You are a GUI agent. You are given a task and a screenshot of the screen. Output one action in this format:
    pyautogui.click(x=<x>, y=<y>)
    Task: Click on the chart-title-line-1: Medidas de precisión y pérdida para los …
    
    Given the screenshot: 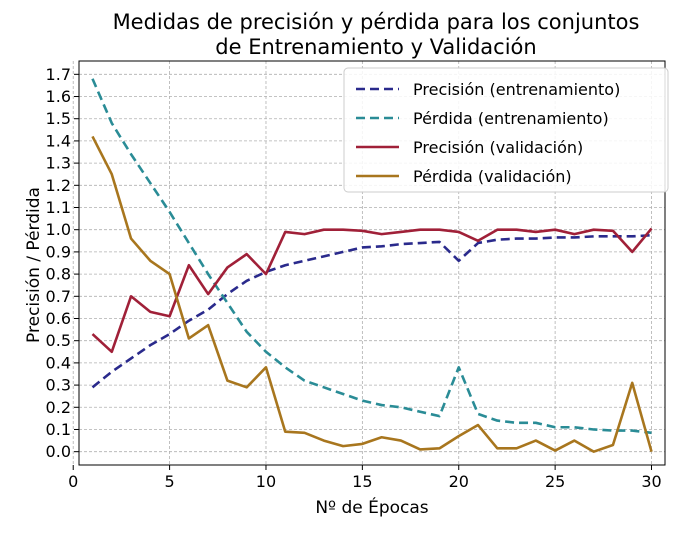 What is the action you would take?
    pyautogui.click(x=376, y=22)
    